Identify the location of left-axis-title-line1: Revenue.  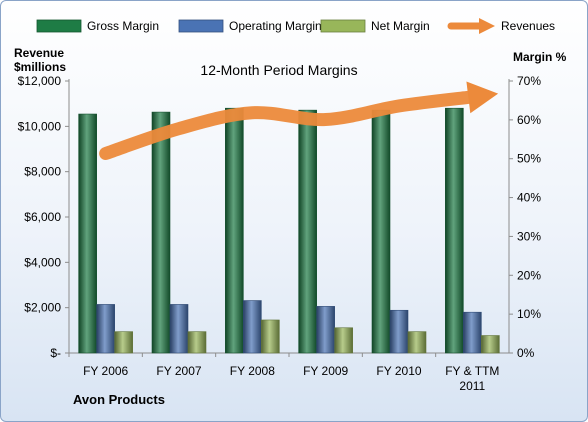
(39, 53).